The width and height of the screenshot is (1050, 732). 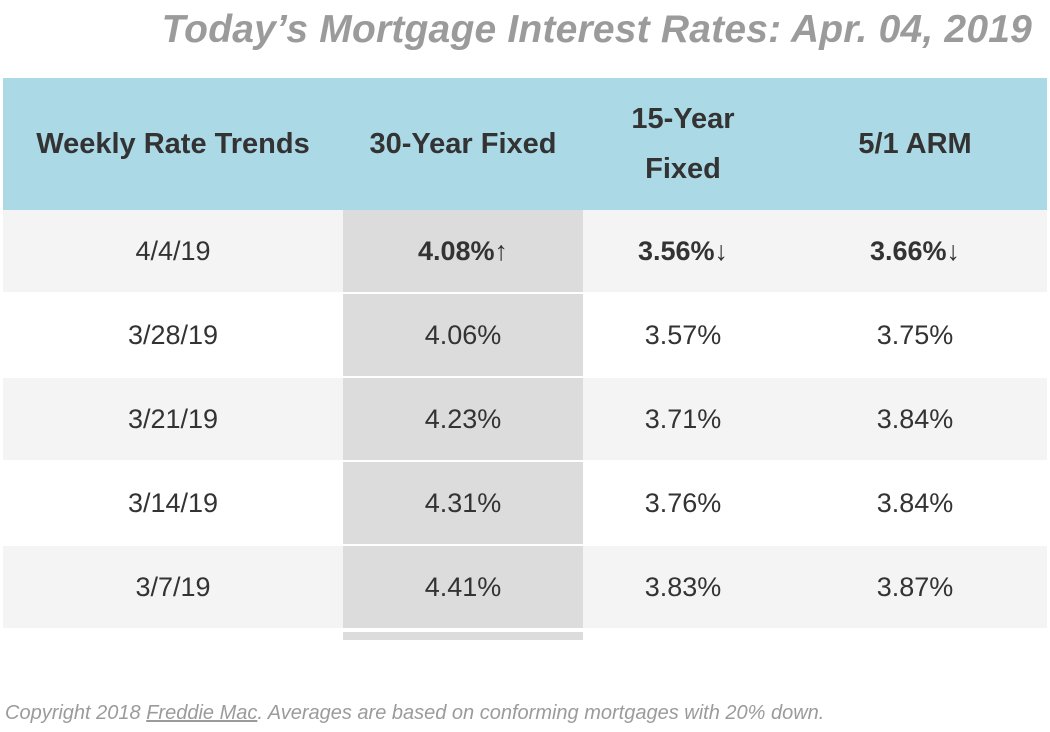 I want to click on cell-date: 3/14/19, so click(x=173, y=503).